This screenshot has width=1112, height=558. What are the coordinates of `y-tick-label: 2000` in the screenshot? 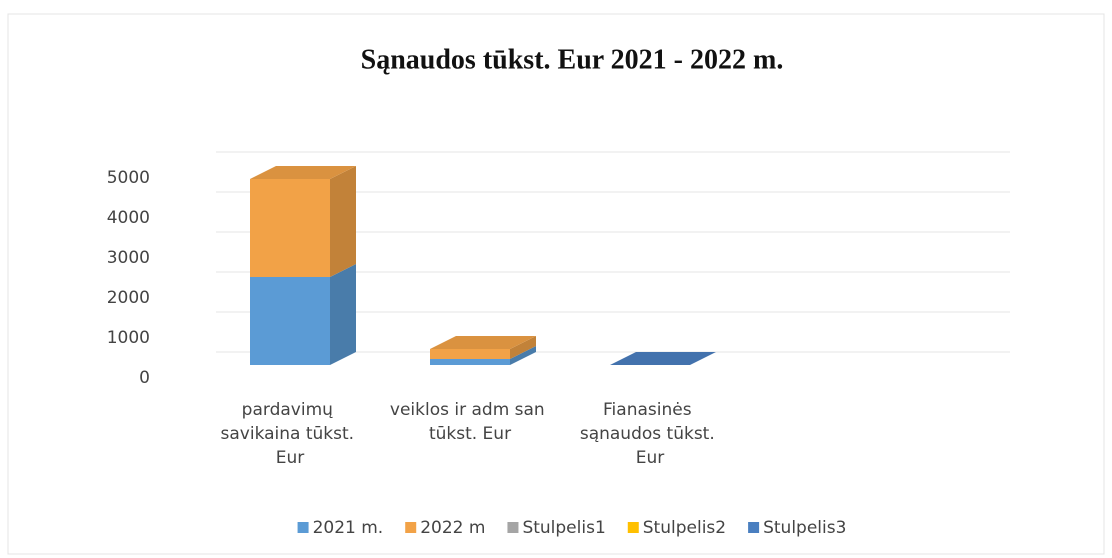 It's located at (128, 298).